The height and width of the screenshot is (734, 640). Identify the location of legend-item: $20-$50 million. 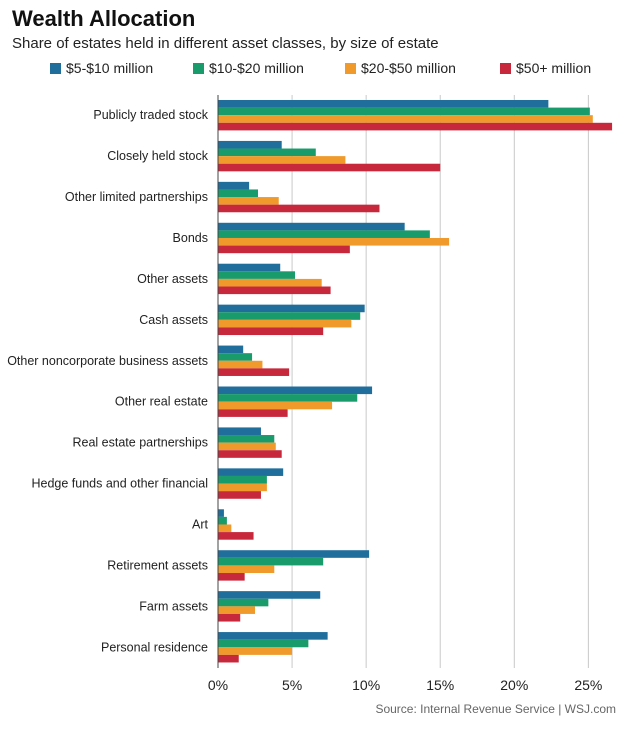
(400, 68).